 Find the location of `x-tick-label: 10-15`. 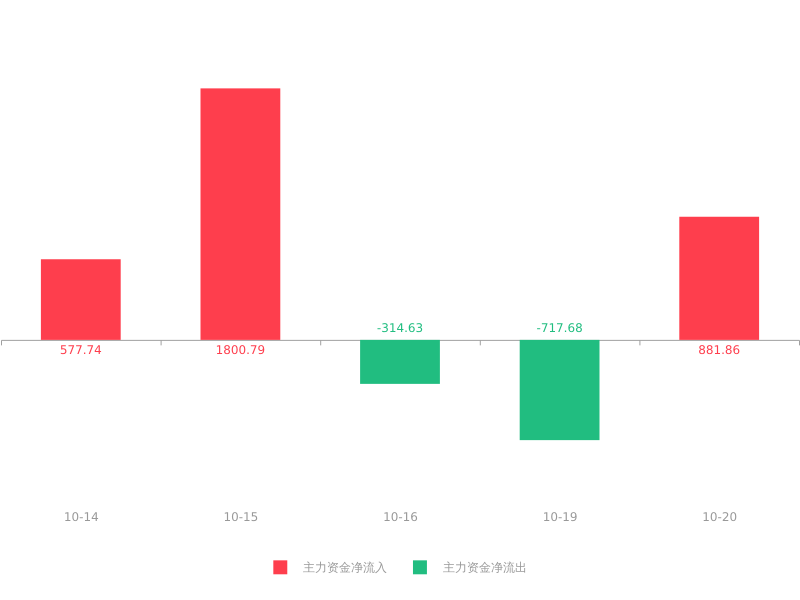

x-tick-label: 10-15 is located at coordinates (241, 517).